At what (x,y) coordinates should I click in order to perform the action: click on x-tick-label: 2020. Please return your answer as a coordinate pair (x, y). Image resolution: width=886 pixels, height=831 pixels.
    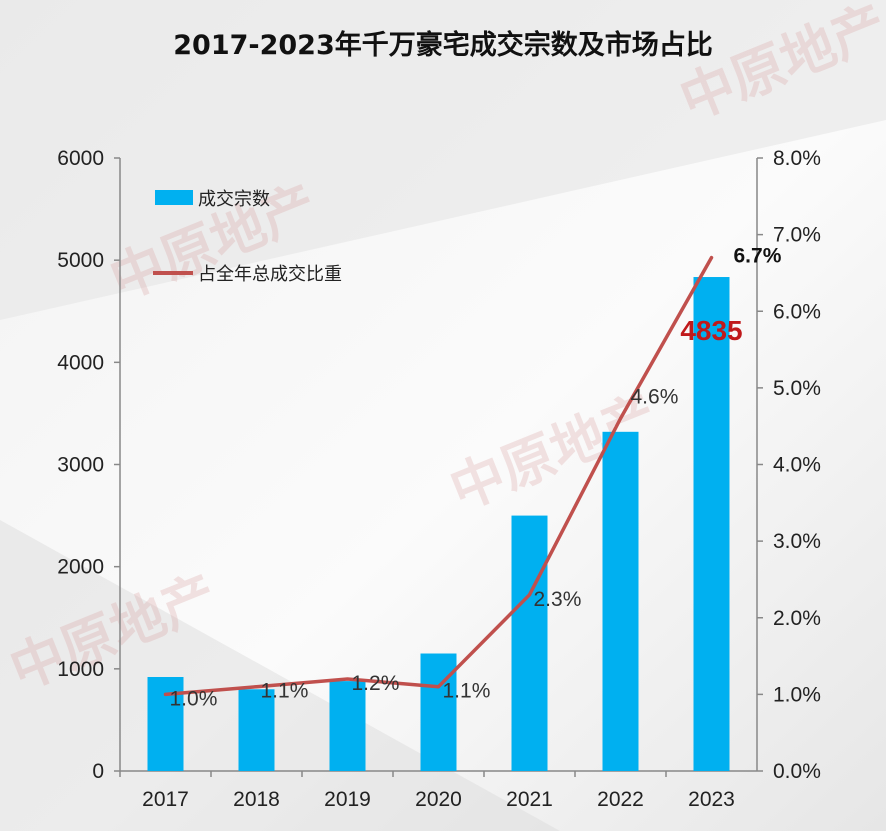
    Looking at the image, I should click on (438, 799).